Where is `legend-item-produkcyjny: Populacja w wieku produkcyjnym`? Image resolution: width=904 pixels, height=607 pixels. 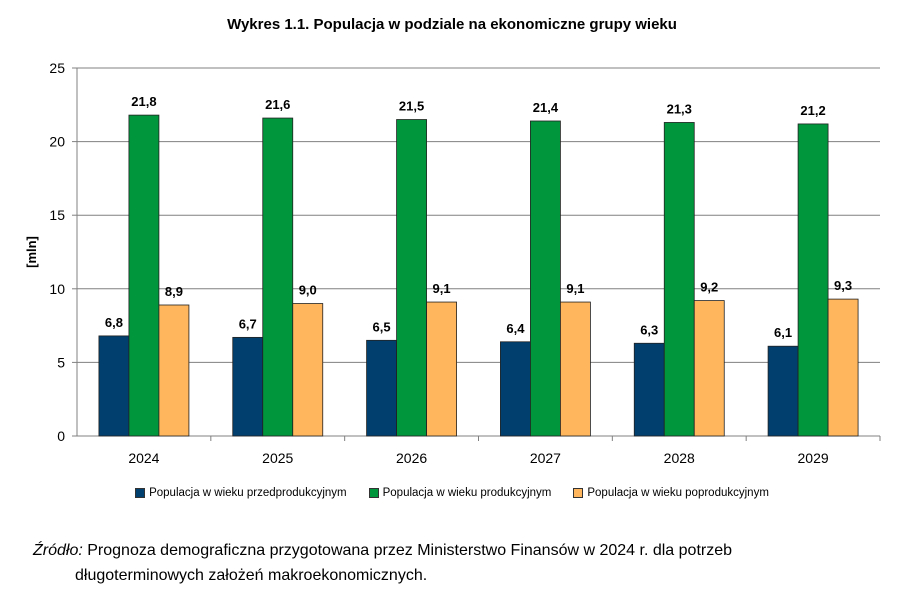
legend-item-produkcyjny: Populacja w wieku produkcyjnym is located at coordinates (460, 493).